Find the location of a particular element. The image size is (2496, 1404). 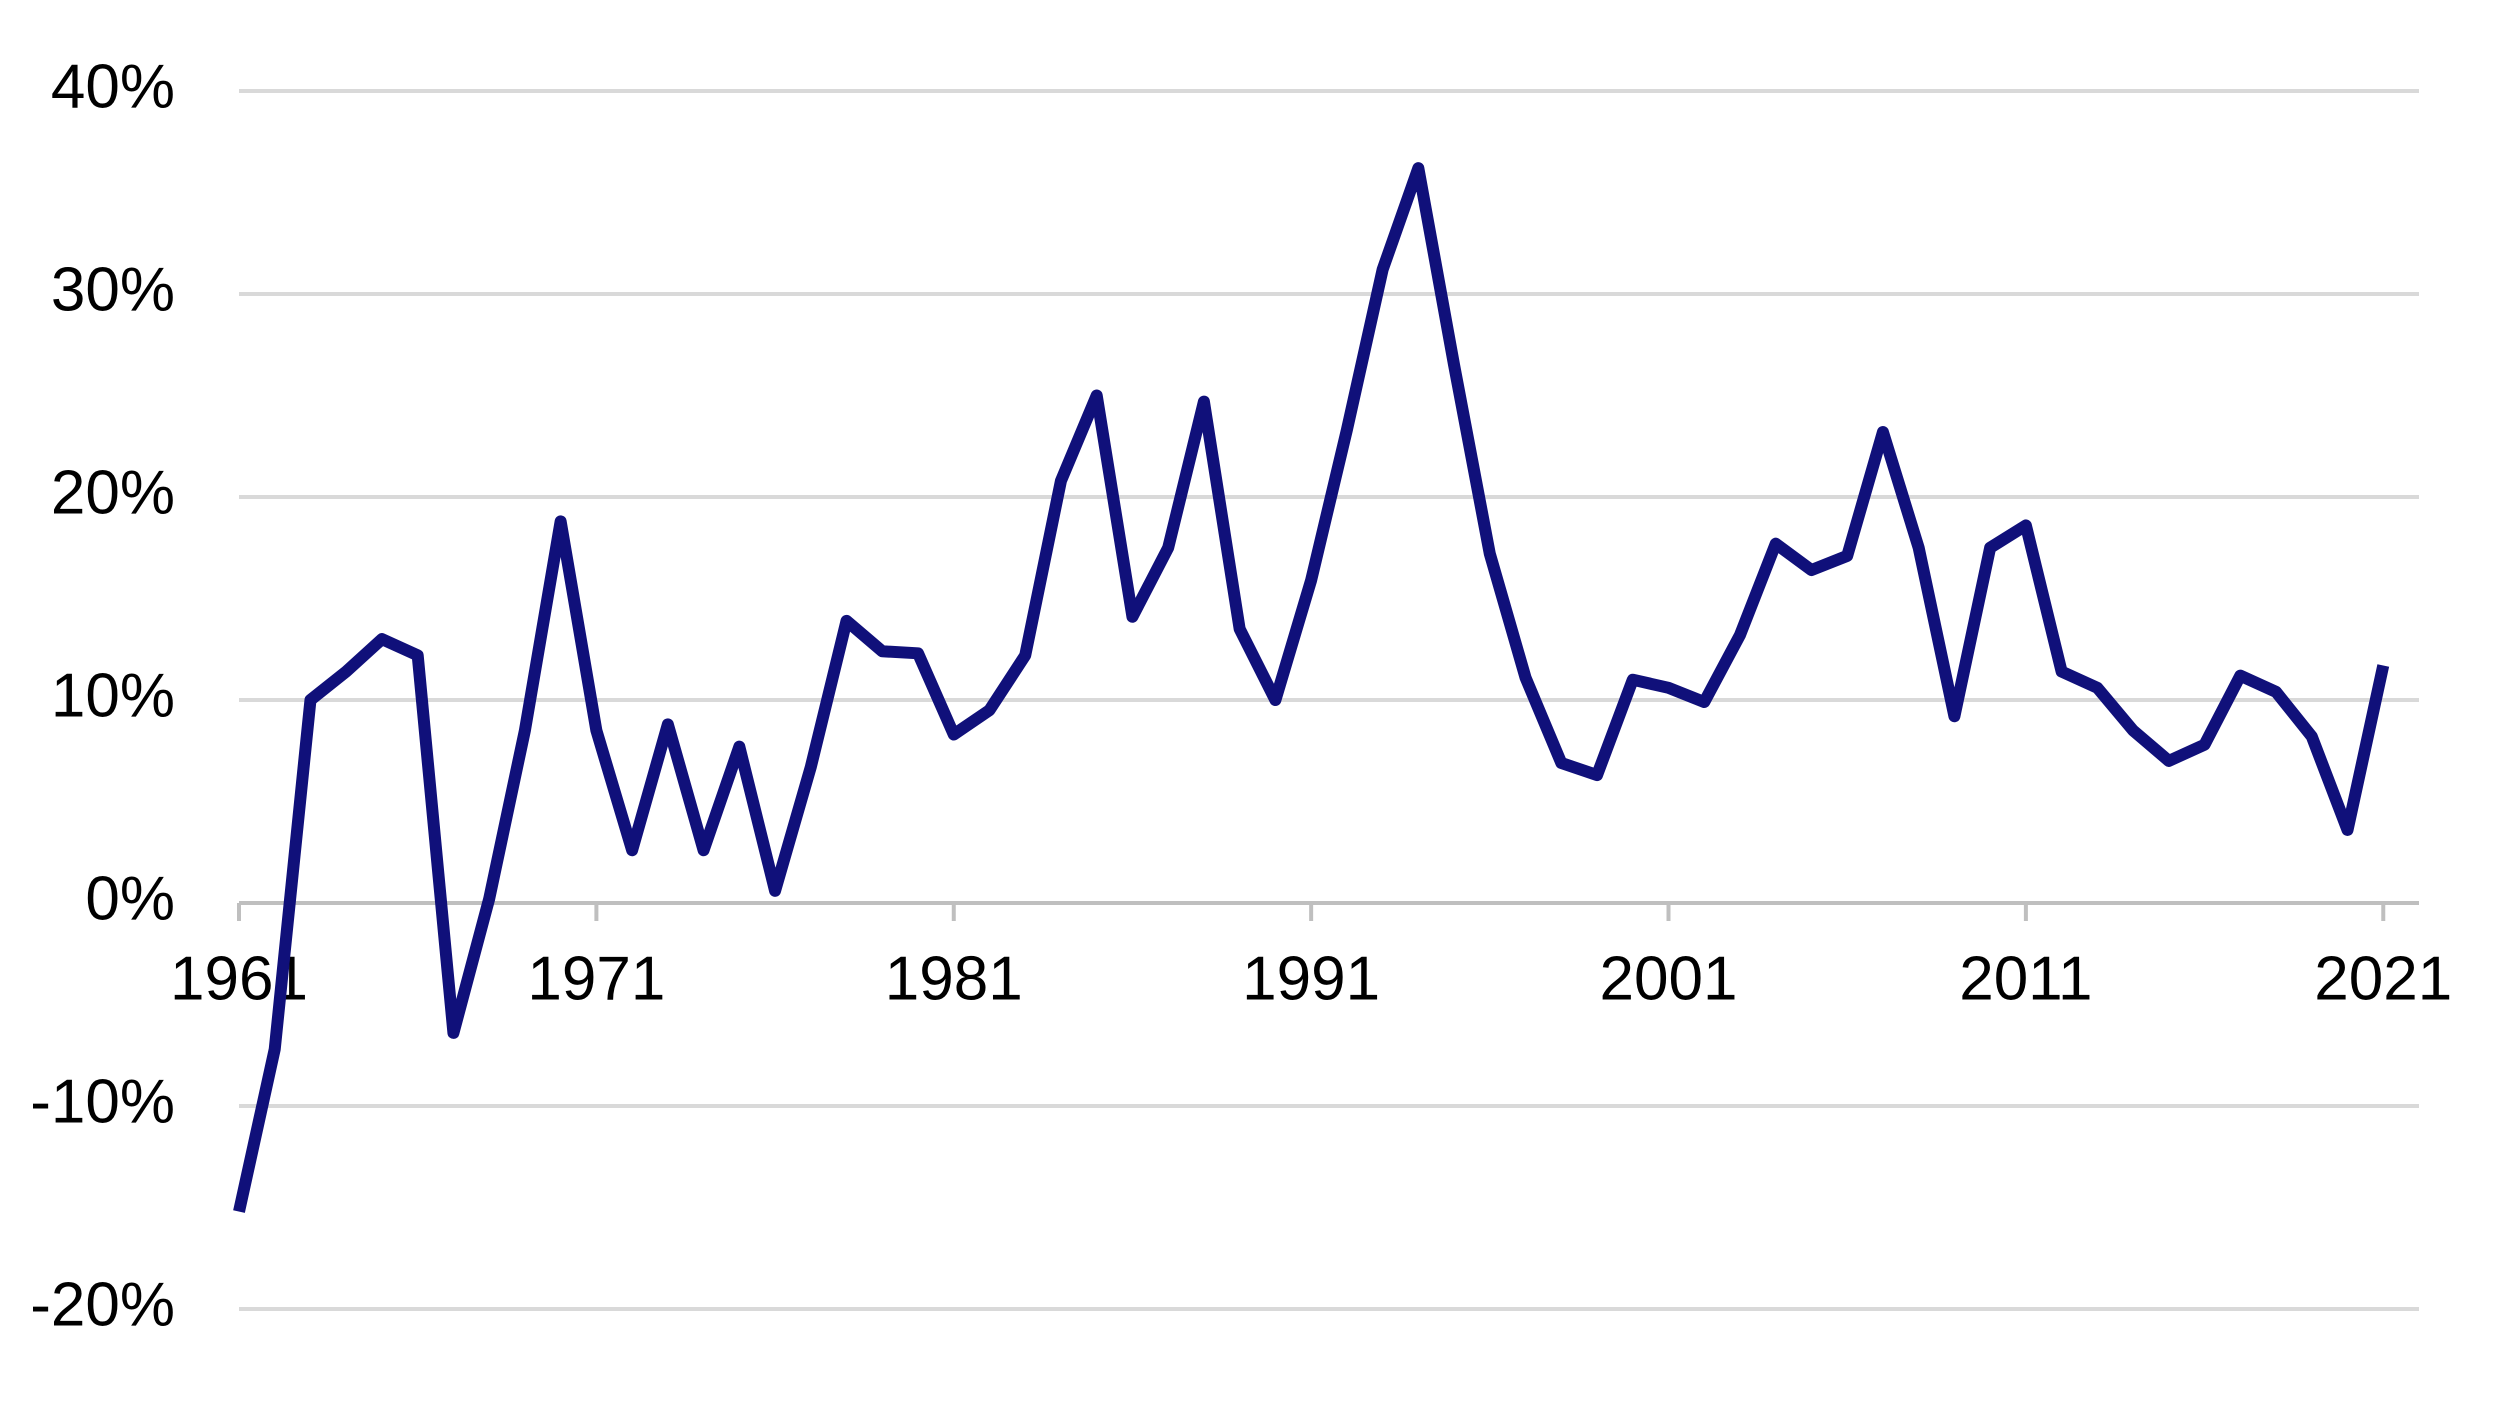

x-tick-label: 1991 is located at coordinates (1311, 978).